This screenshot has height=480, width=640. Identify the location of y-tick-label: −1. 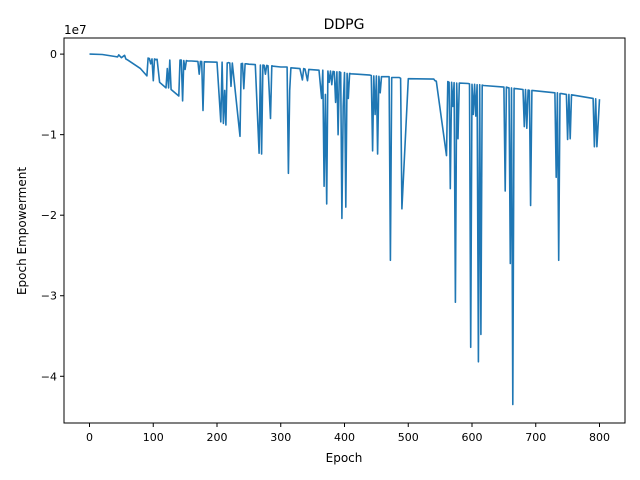
(49, 135).